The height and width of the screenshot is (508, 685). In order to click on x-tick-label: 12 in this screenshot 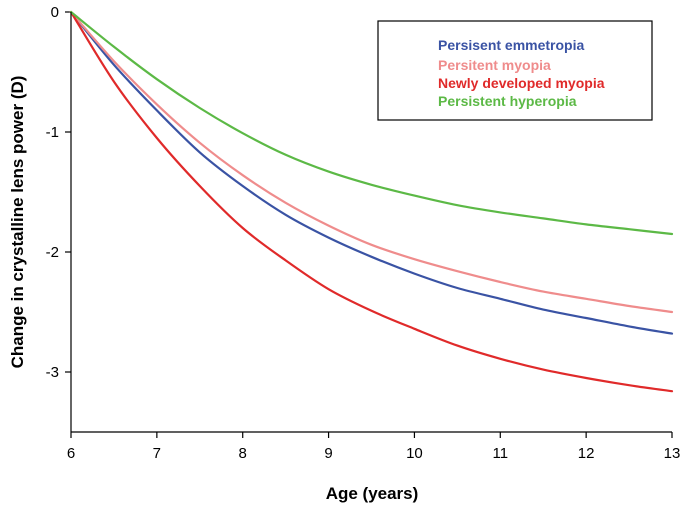, I will do `click(586, 453)`.